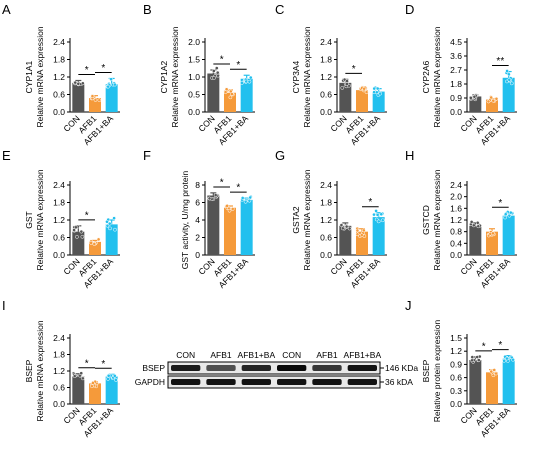 Image resolution: width=550 pixels, height=454 pixels. Describe the element at coordinates (29, 76) in the screenshot. I see `gene-label: CYP1A1` at that location.